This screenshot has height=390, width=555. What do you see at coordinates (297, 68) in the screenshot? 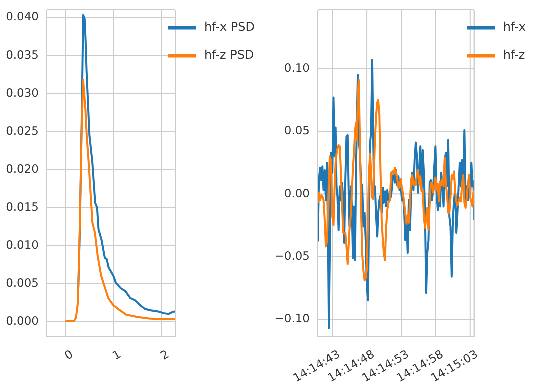
I see `y-tick-label: 0.10` at bounding box center [297, 68].